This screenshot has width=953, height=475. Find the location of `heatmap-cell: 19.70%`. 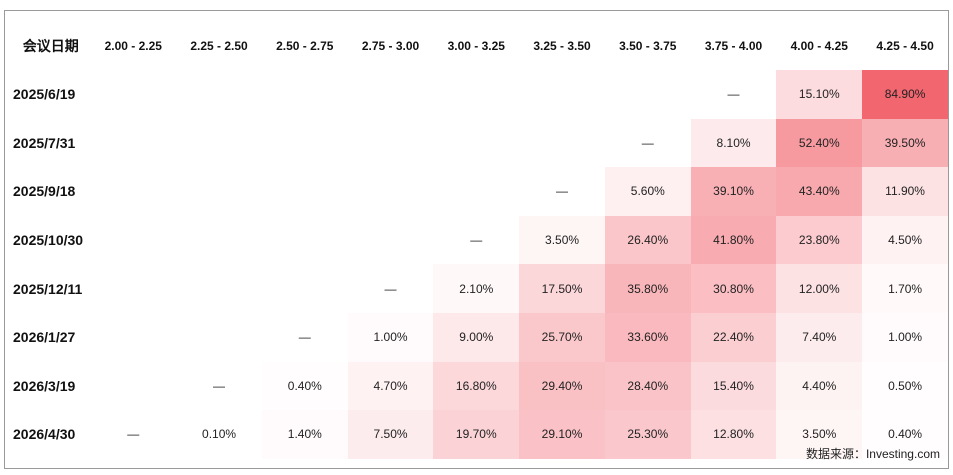

heatmap-cell: 19.70% is located at coordinates (476, 434).